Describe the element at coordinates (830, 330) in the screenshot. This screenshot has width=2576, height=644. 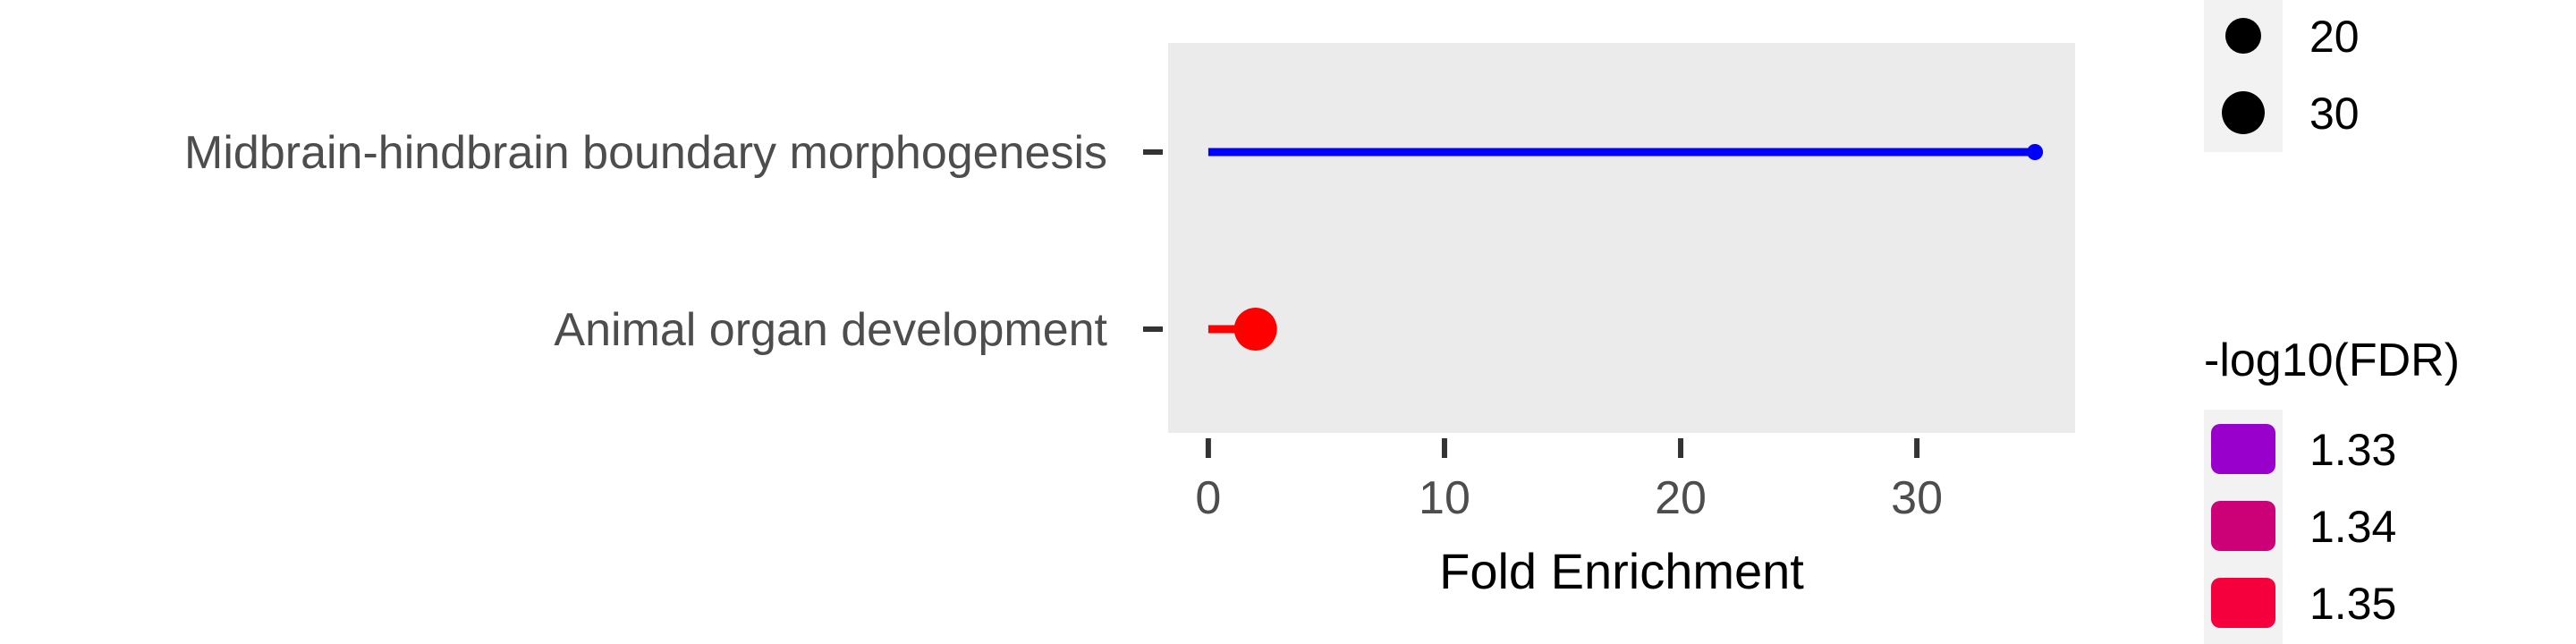
I see `y-tick-label: Animal organ development` at that location.